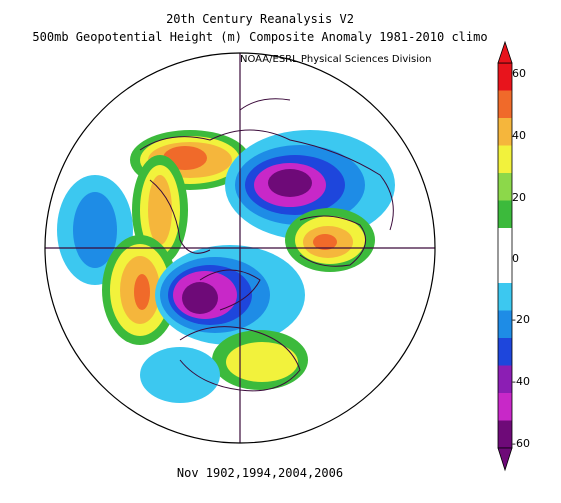  I want to click on colorbar-label: 0, so click(515, 258).